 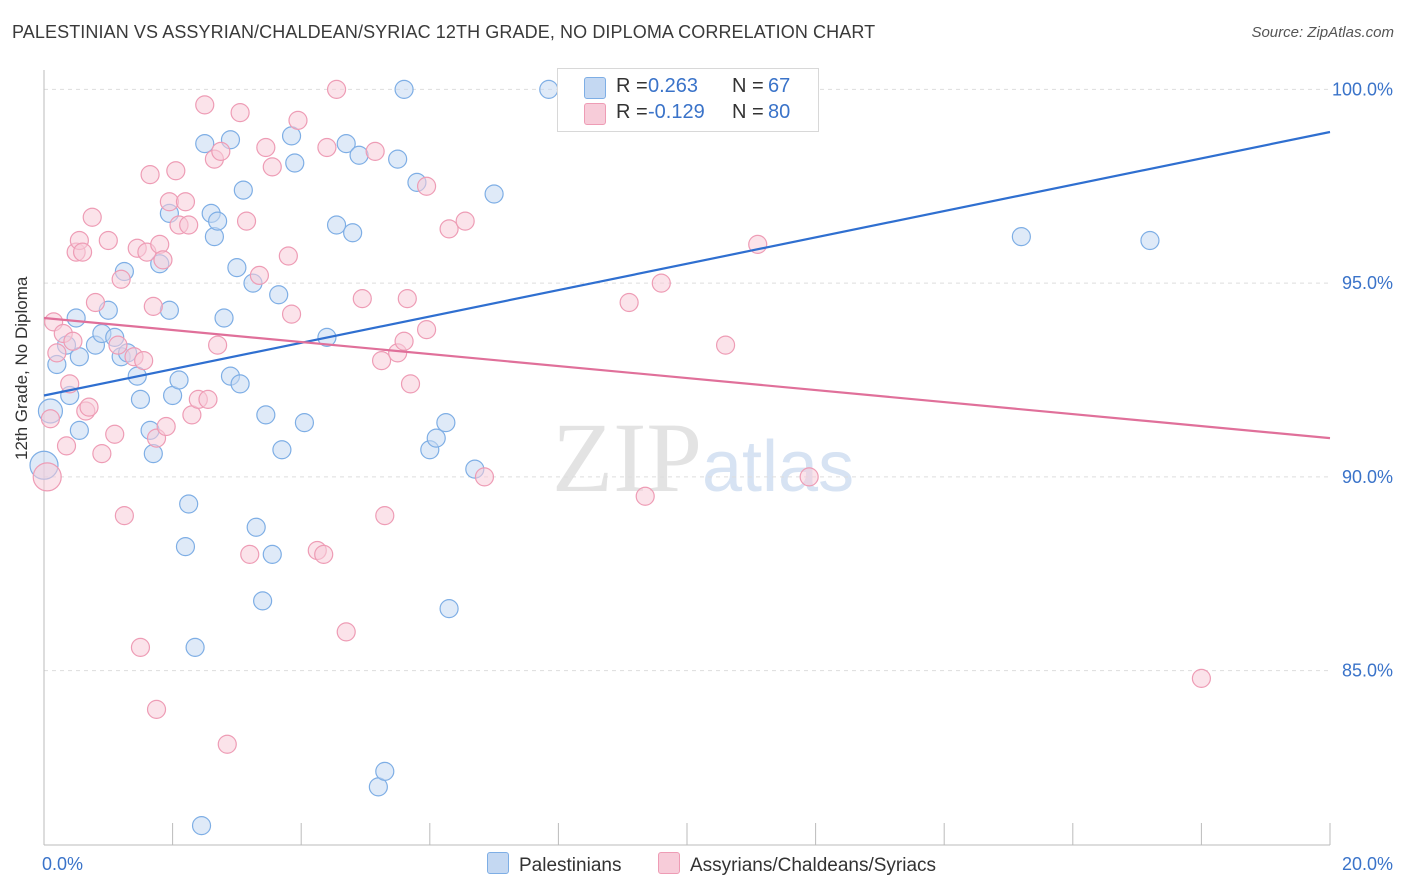 I want to click on n-value: 80, so click(x=779, y=112).